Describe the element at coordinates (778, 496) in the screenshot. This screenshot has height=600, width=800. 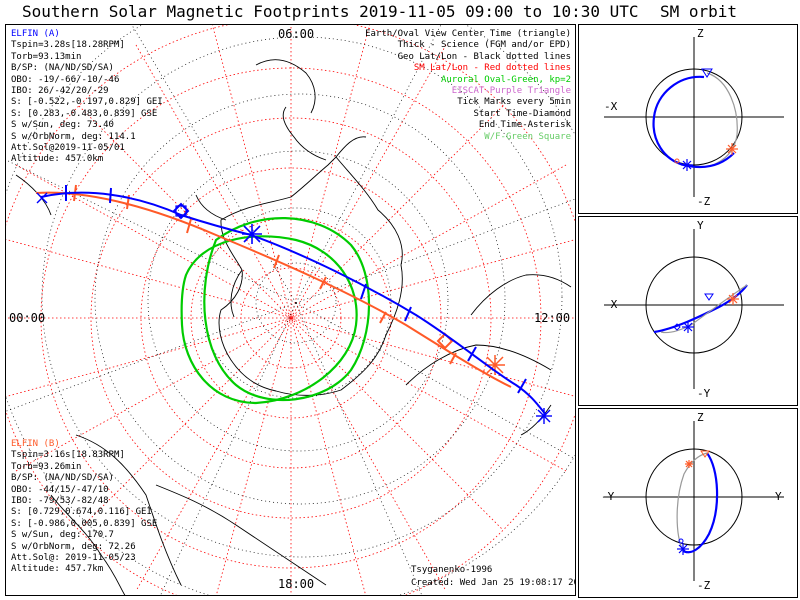
I see `orbit3-axis-right: Y` at that location.